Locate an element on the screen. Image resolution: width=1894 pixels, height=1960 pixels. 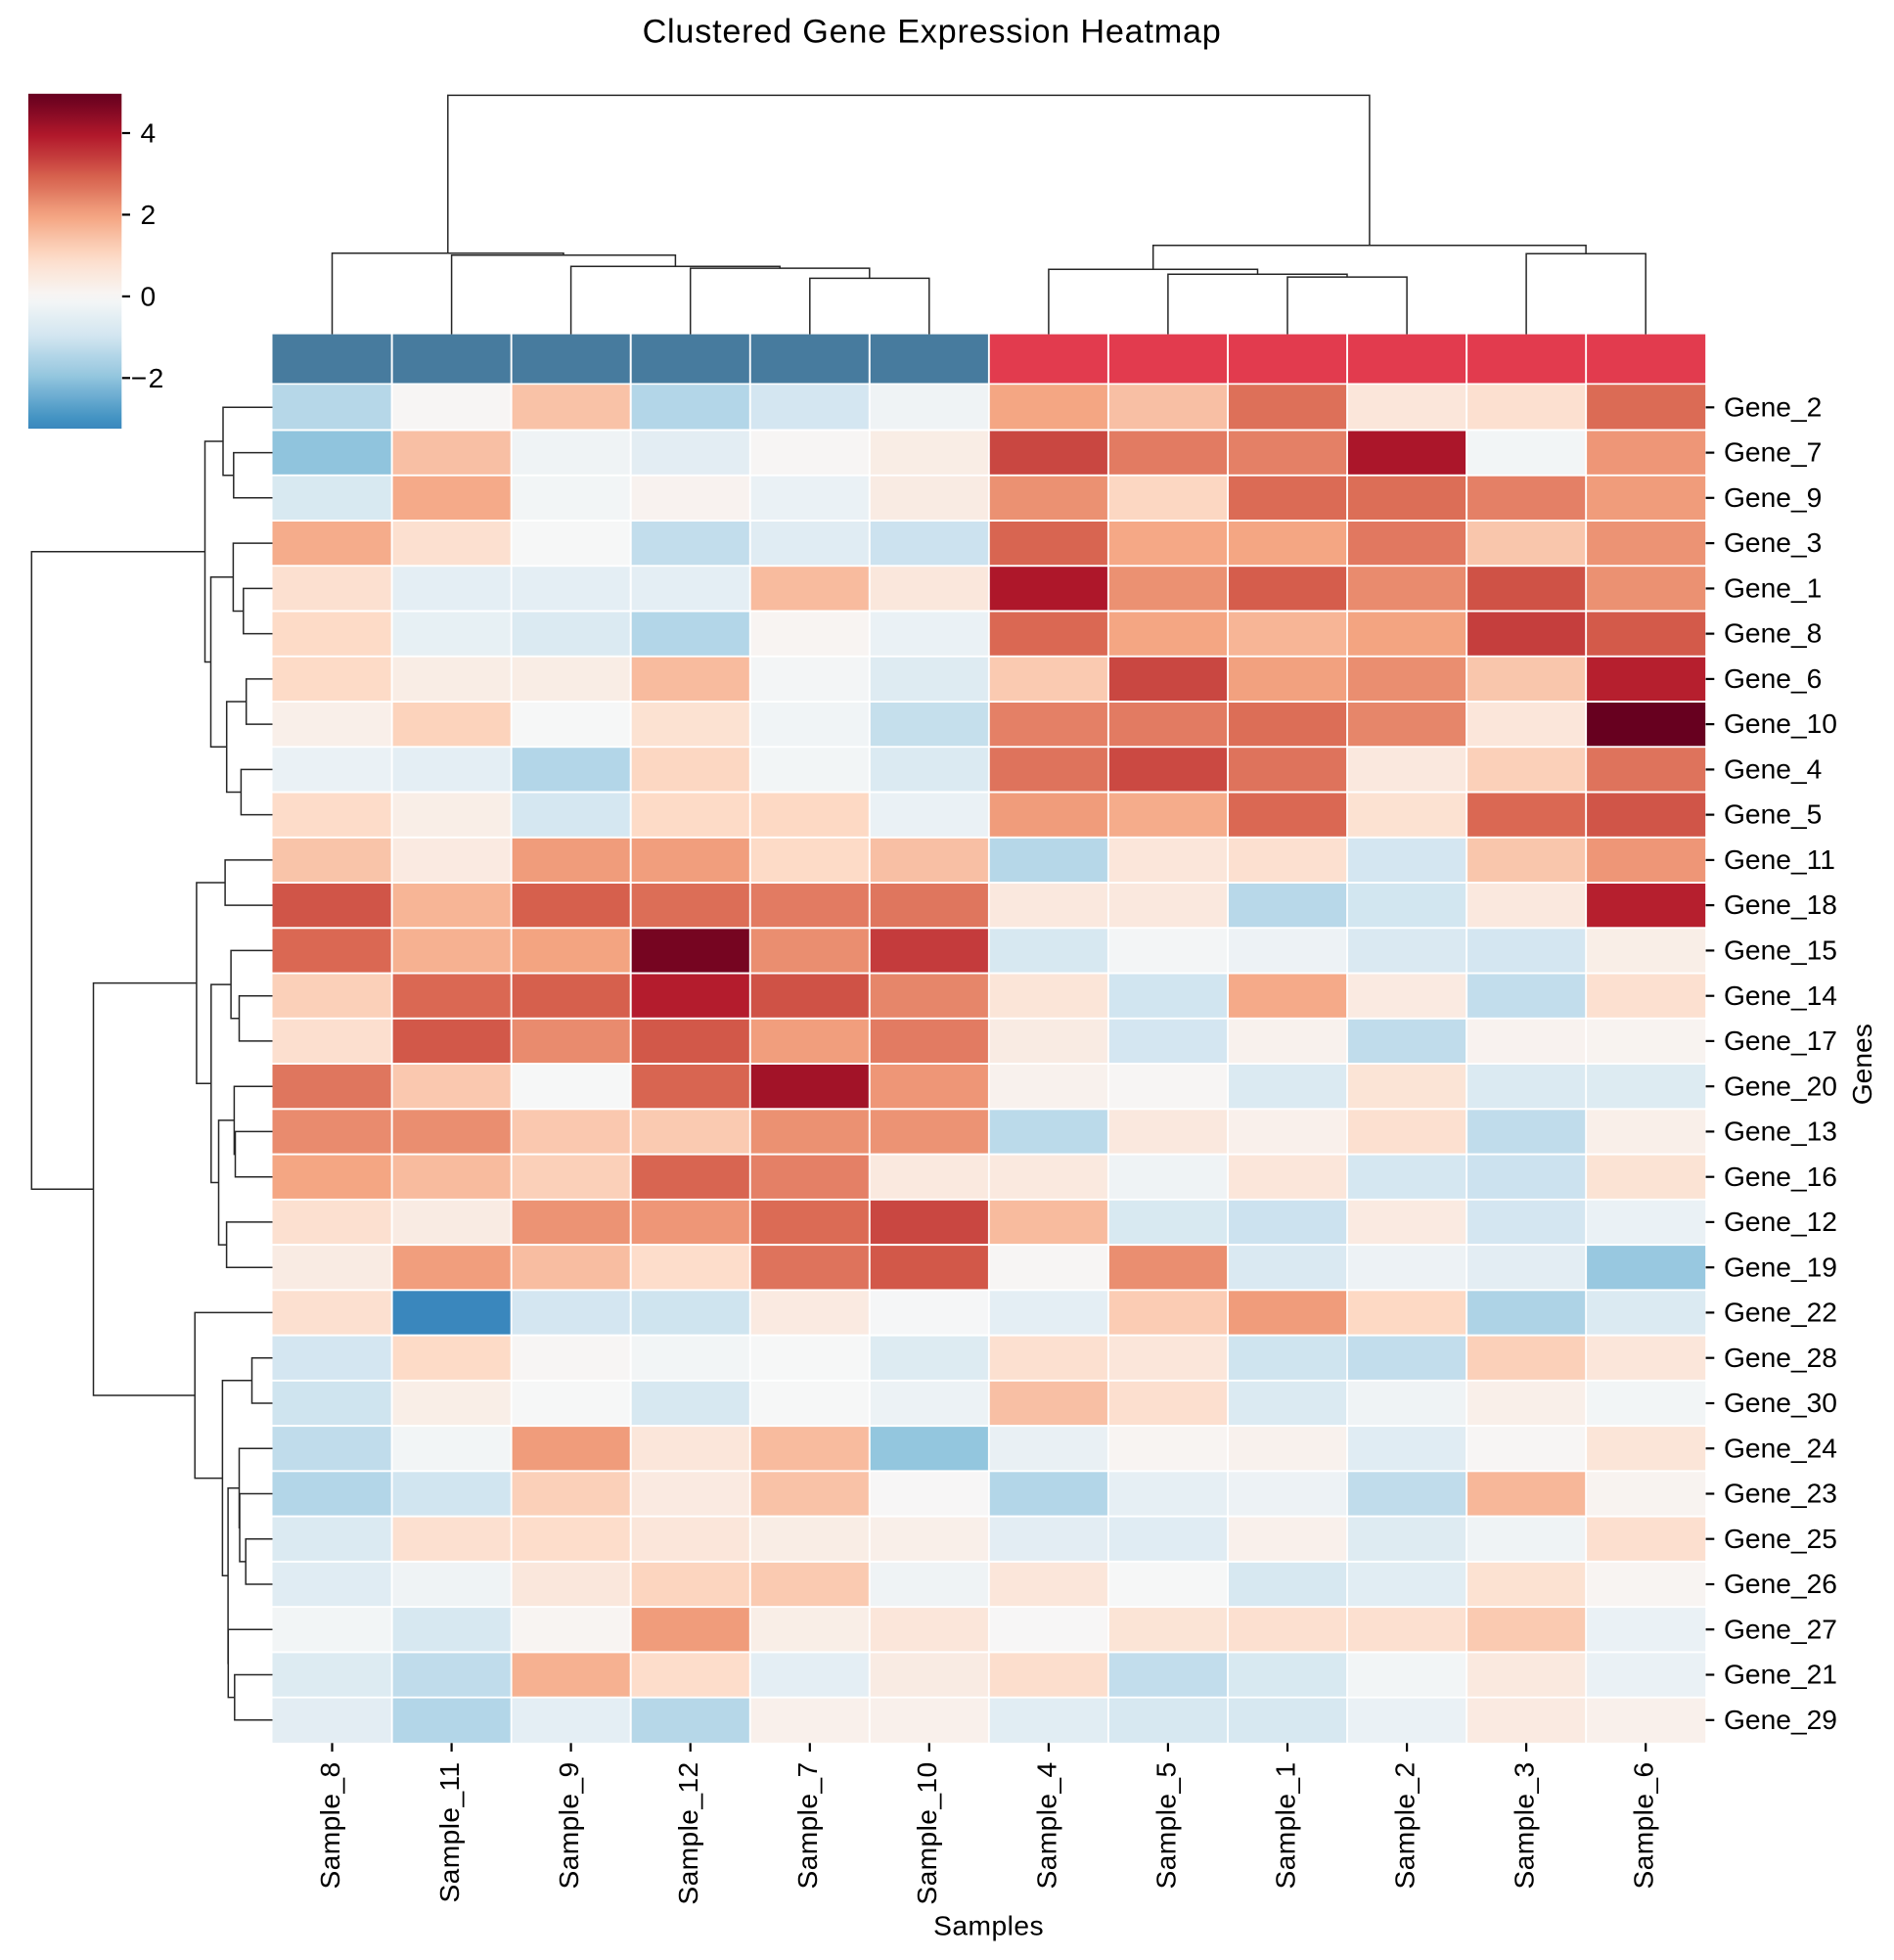
svg-text: Sample_2 is located at coordinates (1404, 1825).